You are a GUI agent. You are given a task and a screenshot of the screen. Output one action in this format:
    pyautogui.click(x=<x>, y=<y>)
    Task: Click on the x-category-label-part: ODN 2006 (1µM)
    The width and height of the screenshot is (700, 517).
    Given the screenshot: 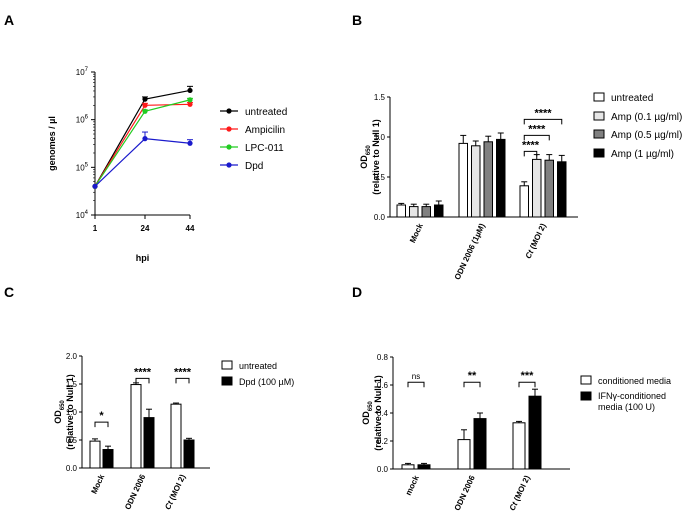 What is the action you would take?
    pyautogui.click(x=470, y=251)
    